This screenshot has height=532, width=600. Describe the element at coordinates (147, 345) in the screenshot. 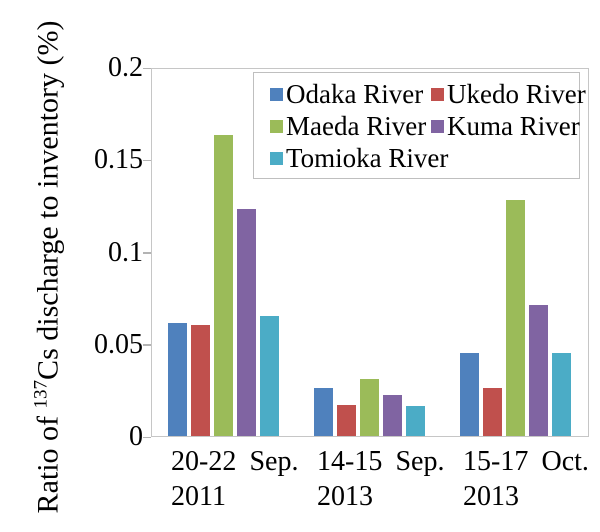

I see `y-tick-mark-0.05` at that location.